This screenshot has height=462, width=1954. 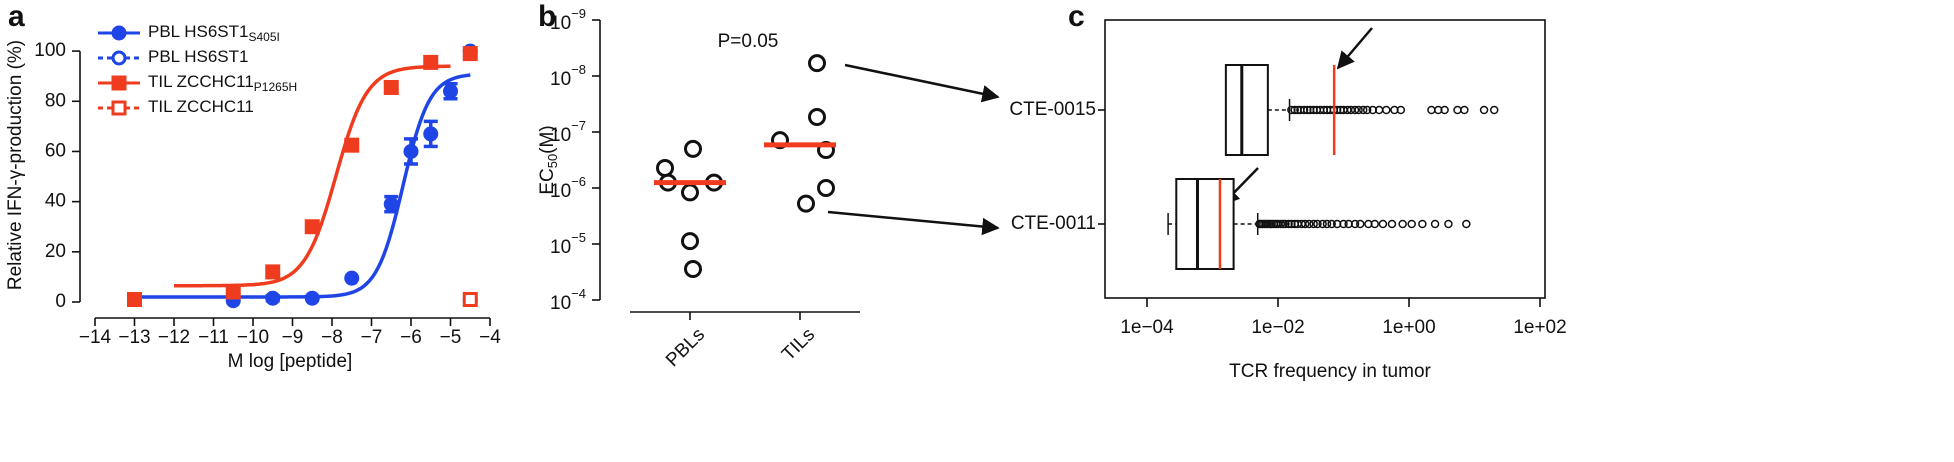 I want to click on y-tick-label: 10⁻⁶, so click(x=568, y=188).